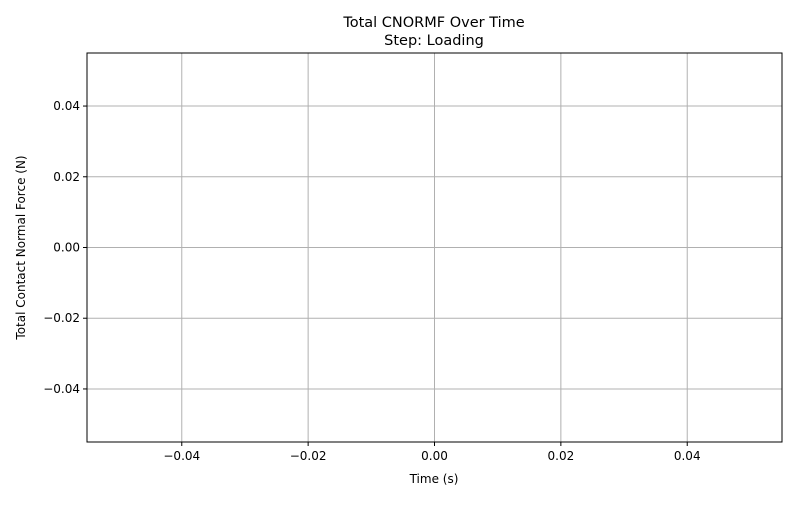 This screenshot has height=505, width=800. What do you see at coordinates (61, 318) in the screenshot?
I see `y-tick-label: −0.02` at bounding box center [61, 318].